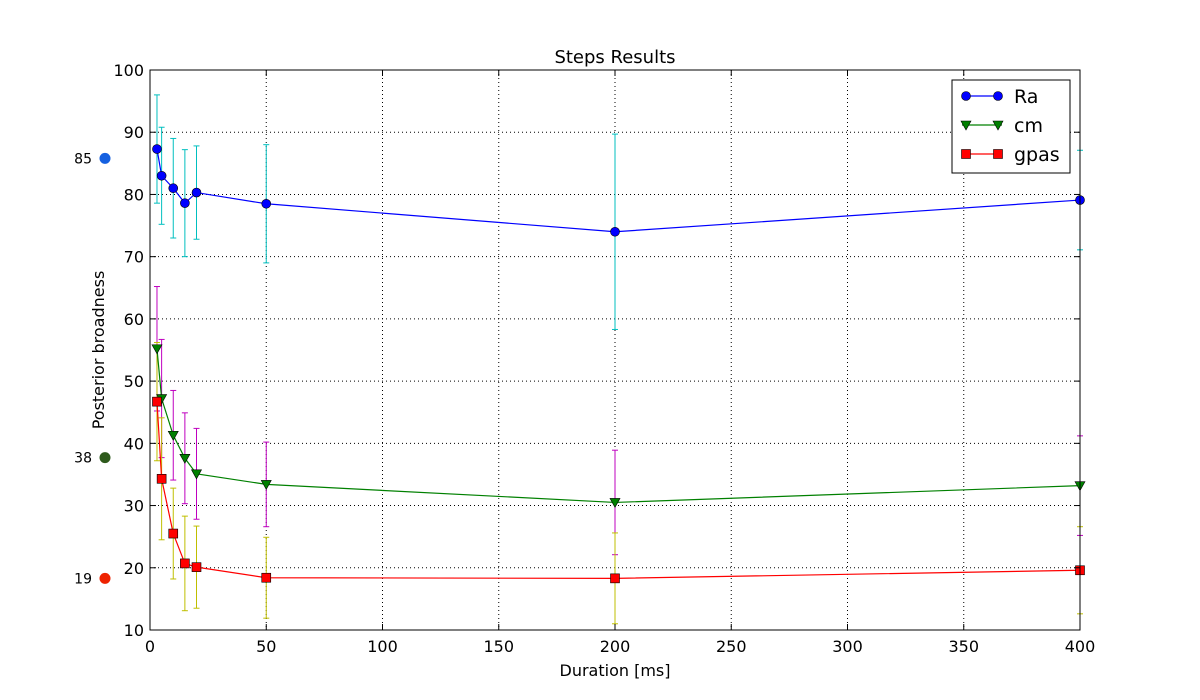 The width and height of the screenshot is (1200, 700). What do you see at coordinates (150, 646) in the screenshot?
I see `x-tick-label: 0` at bounding box center [150, 646].